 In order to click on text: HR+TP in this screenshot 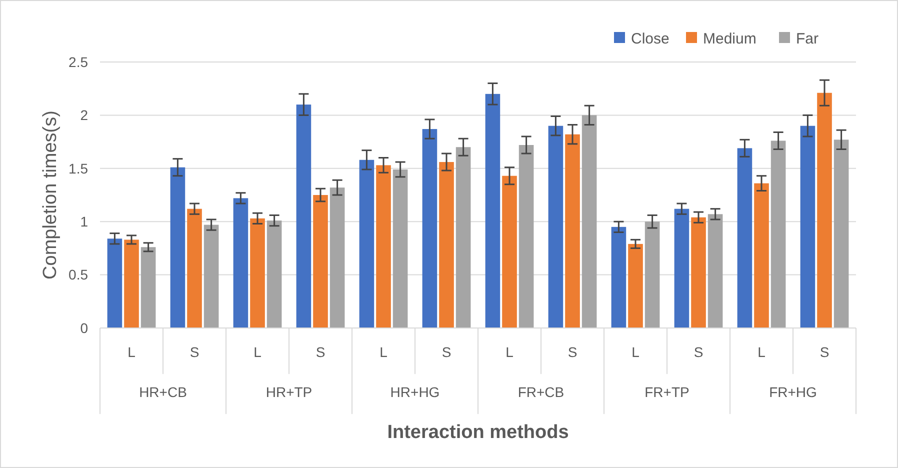, I will do `click(289, 392)`.